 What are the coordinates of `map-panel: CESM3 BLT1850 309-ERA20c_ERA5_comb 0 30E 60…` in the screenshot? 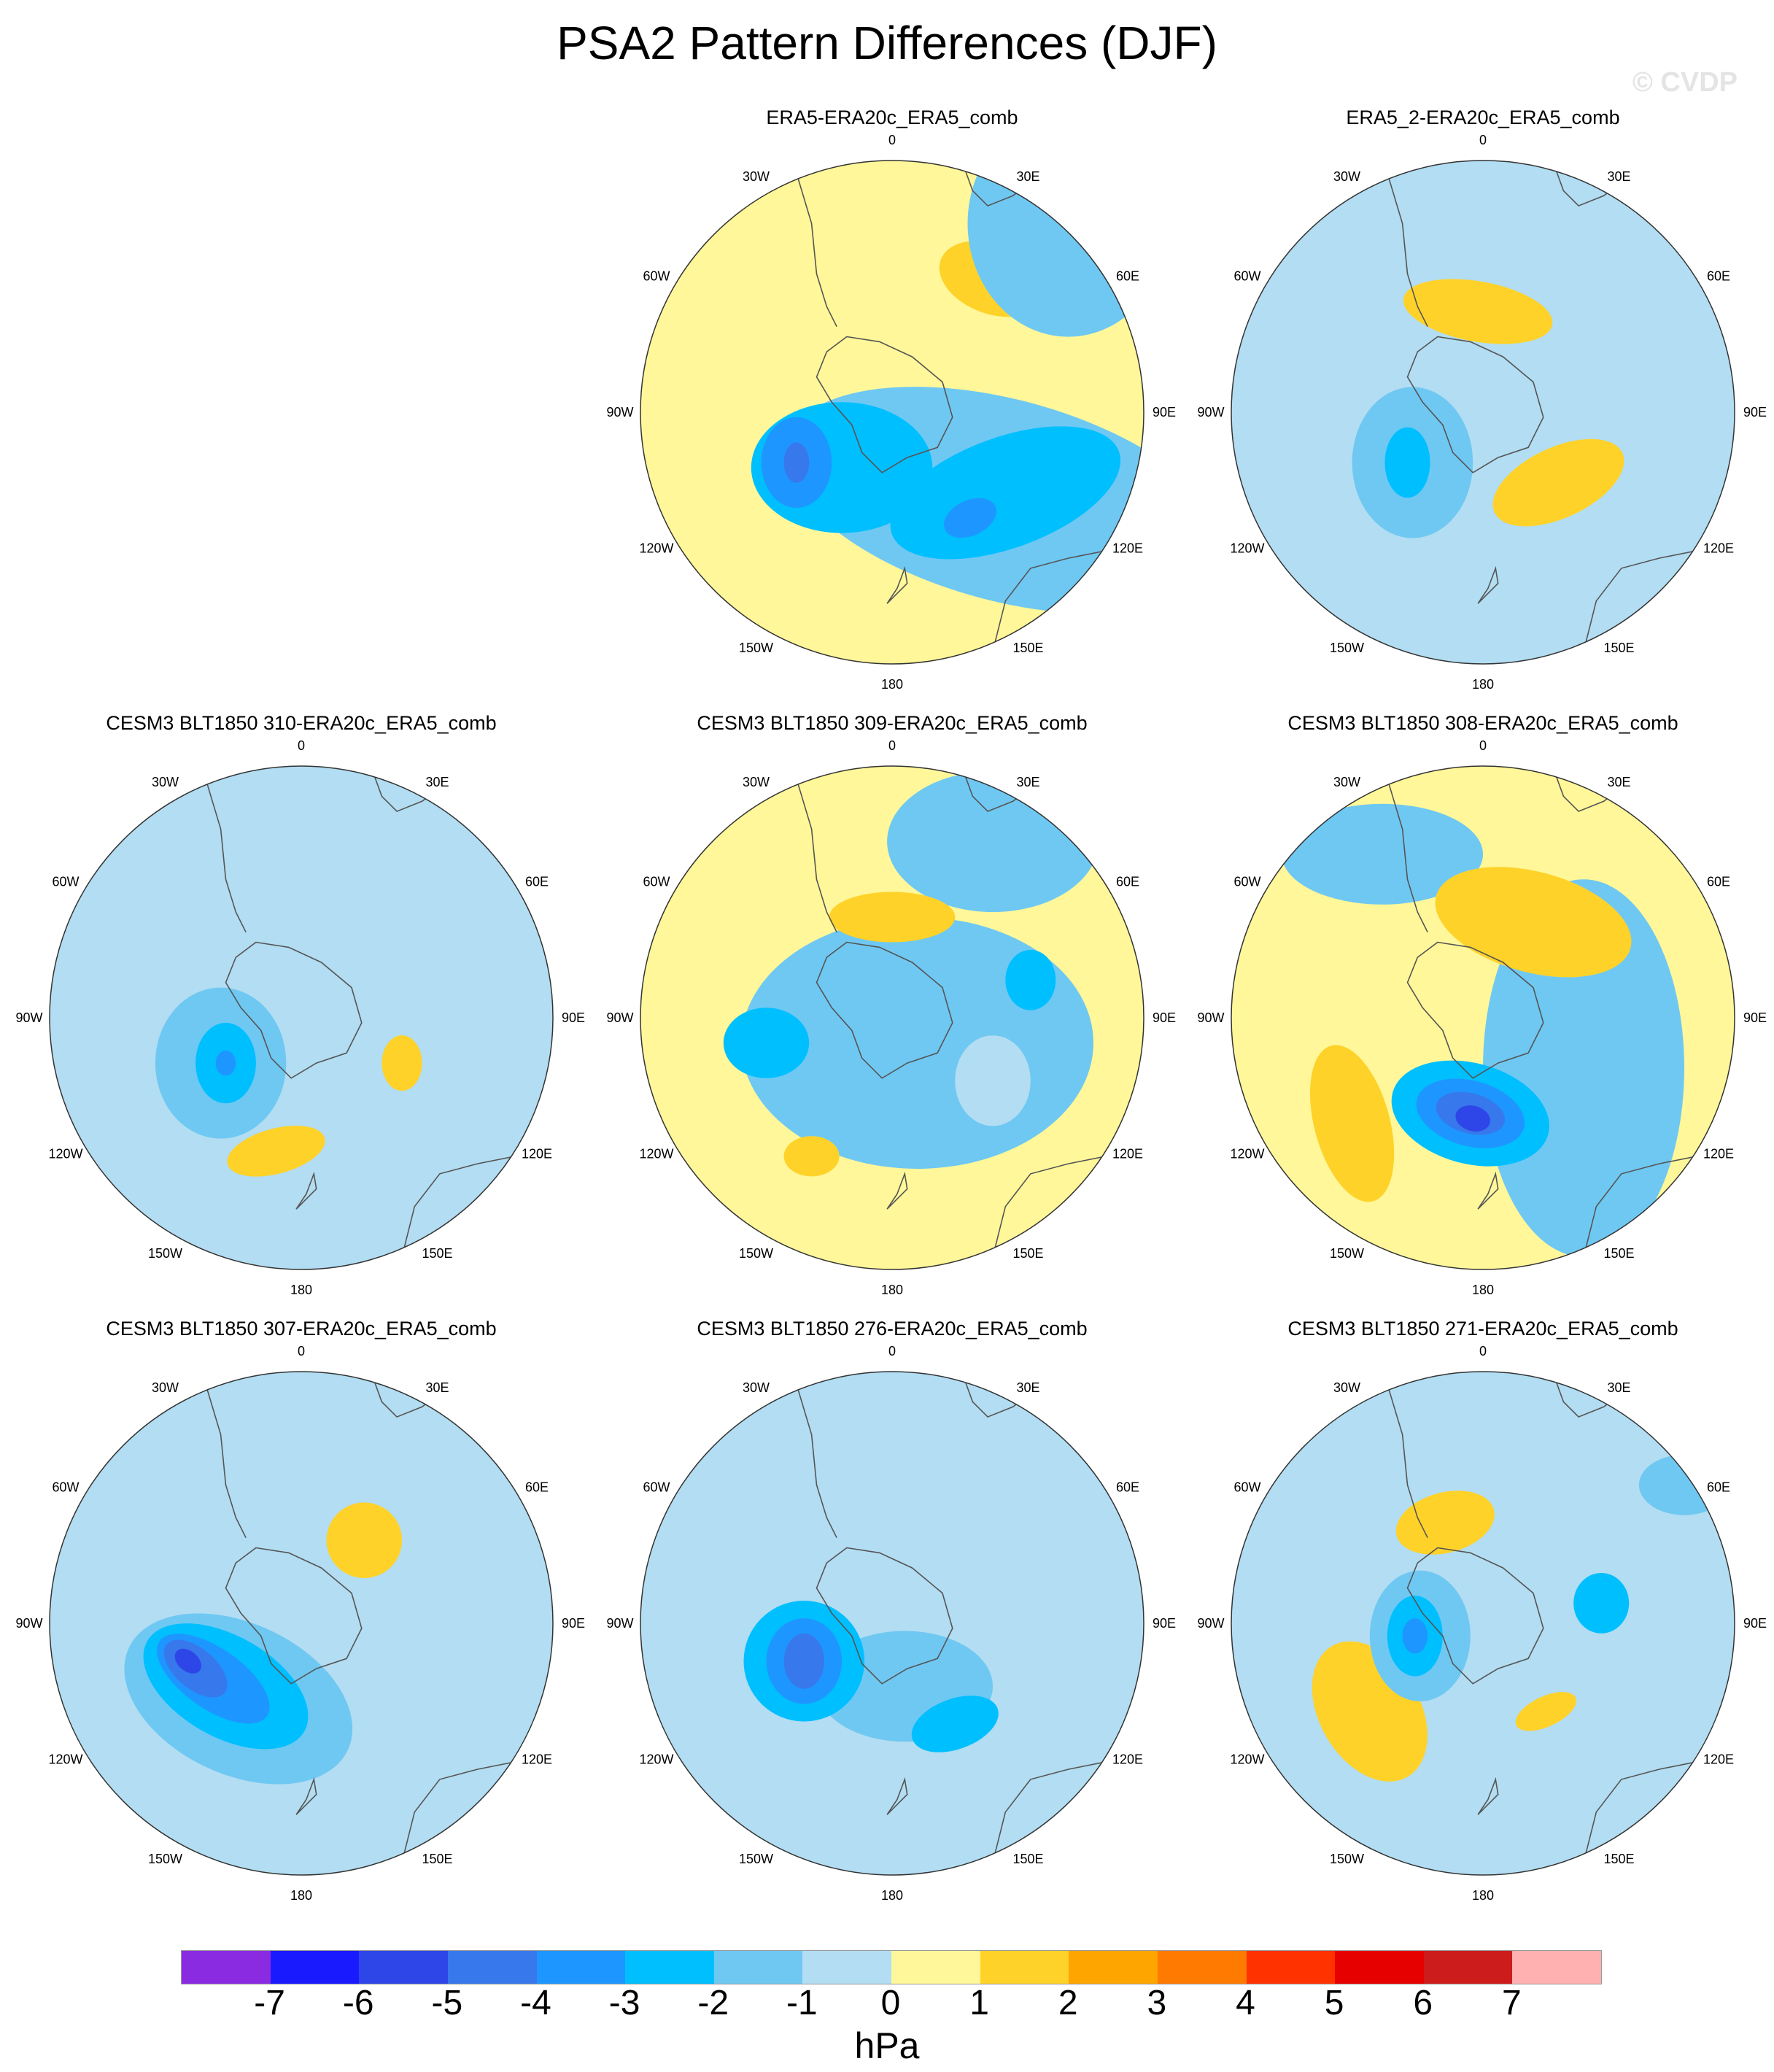 It's located at (891, 1004).